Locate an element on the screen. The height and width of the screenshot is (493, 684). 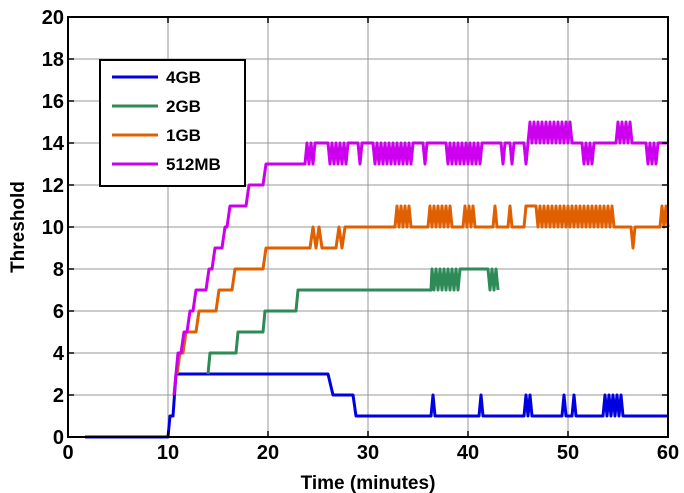
x-tick-label: 40 is located at coordinates (468, 453).